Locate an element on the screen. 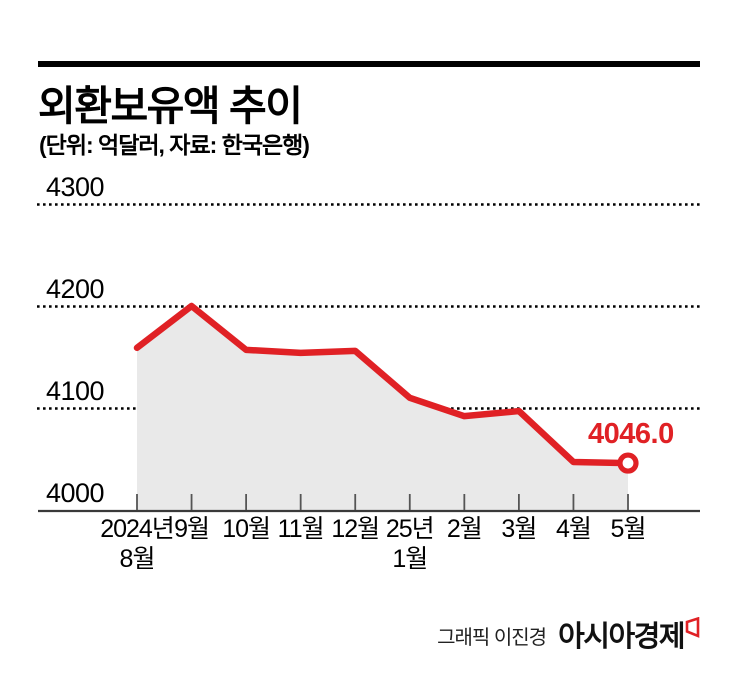  end-point-marker is located at coordinates (628, 463).